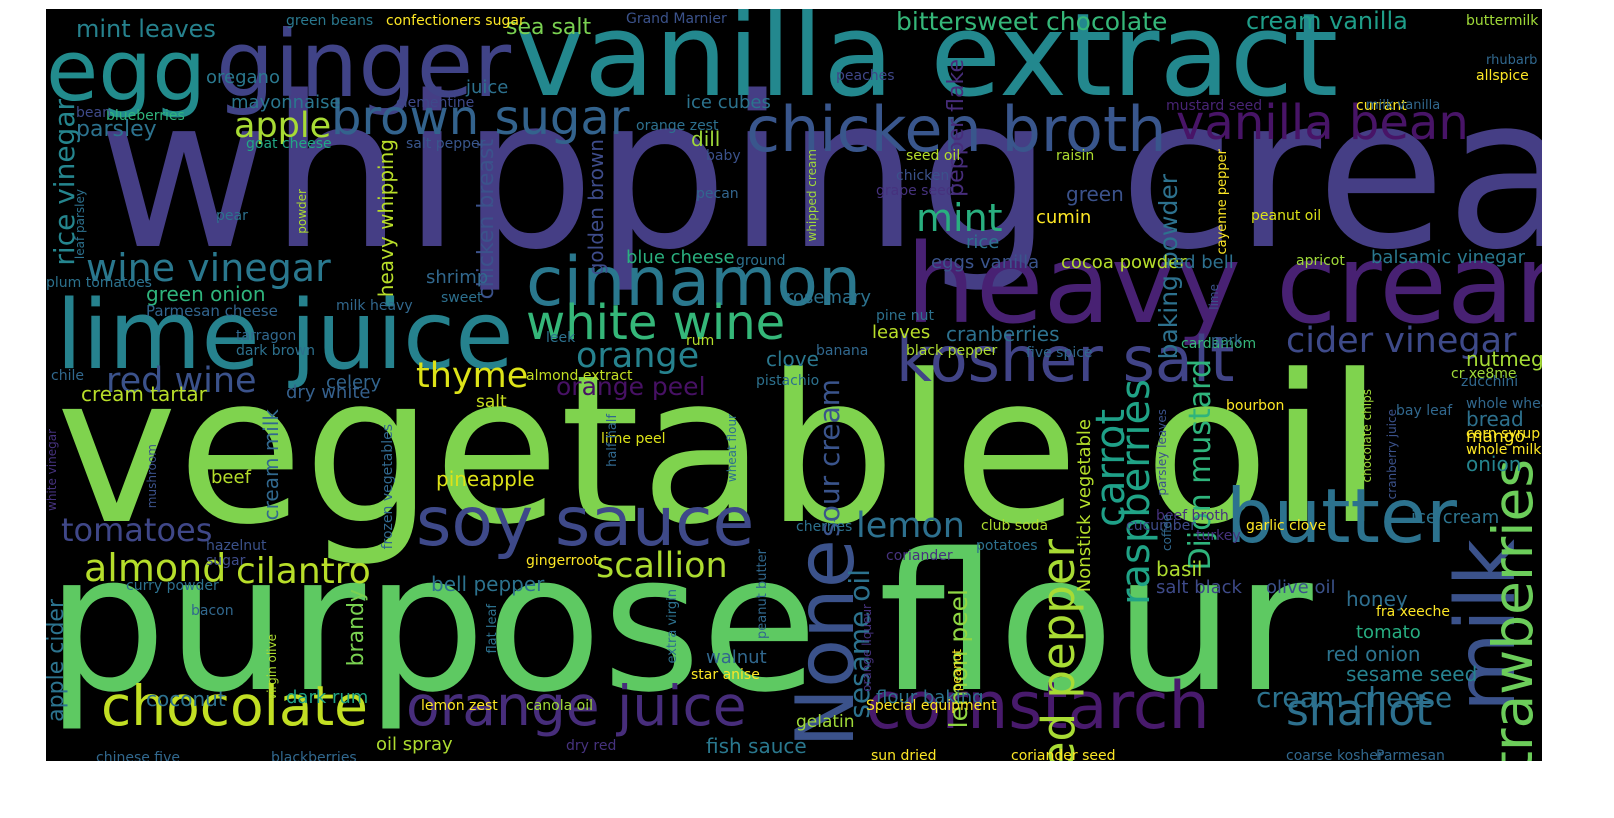  I want to click on cloud-word: dark rum, so click(327, 697).